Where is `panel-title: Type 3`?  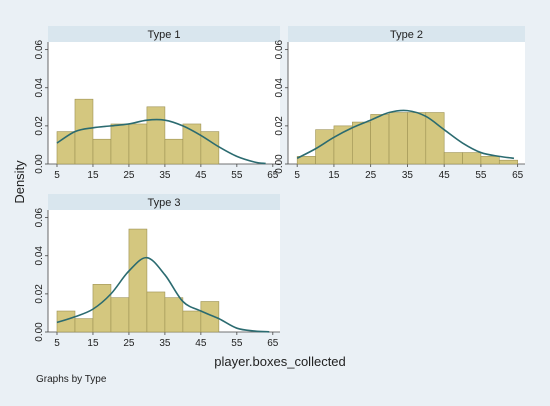
panel-title: Type 3 is located at coordinates (163, 203).